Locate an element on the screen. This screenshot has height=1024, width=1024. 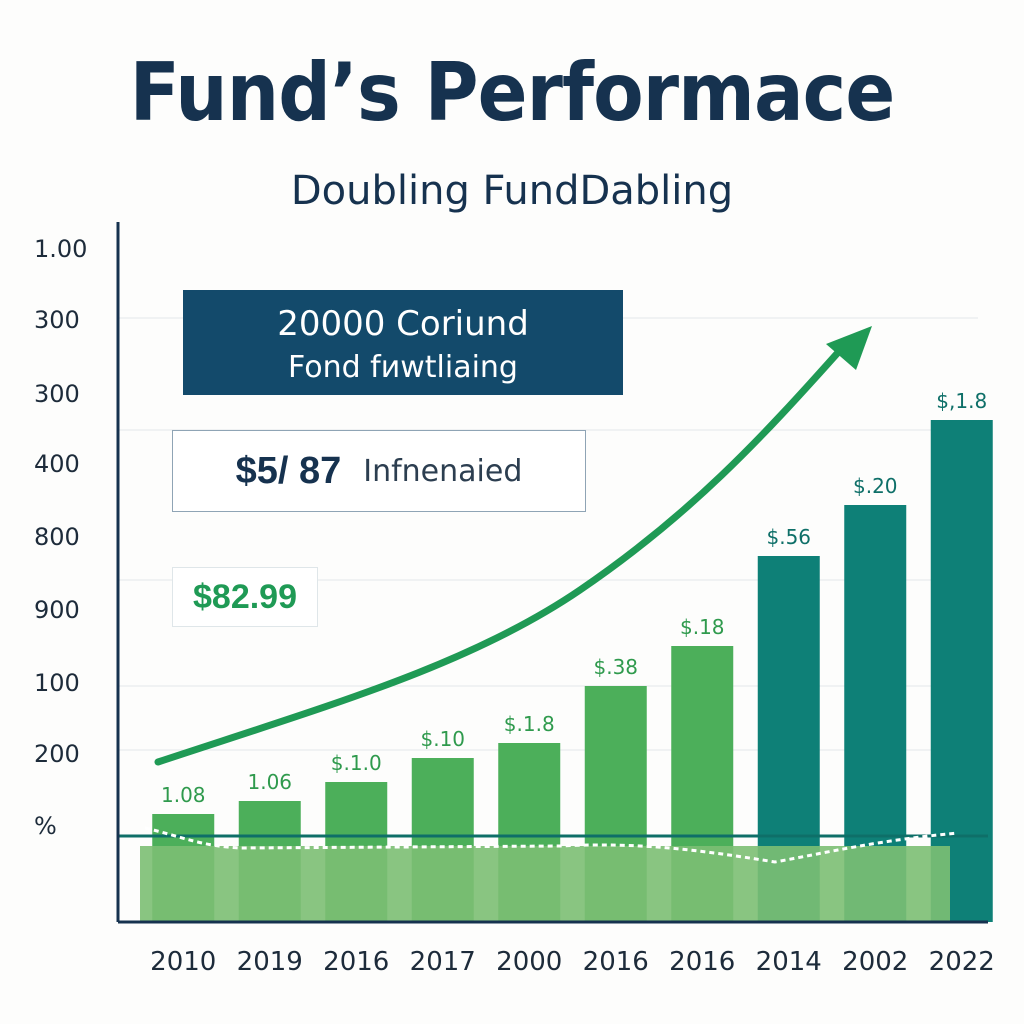
chart-subtitle: Doubling FundDabling is located at coordinates (512, 191).